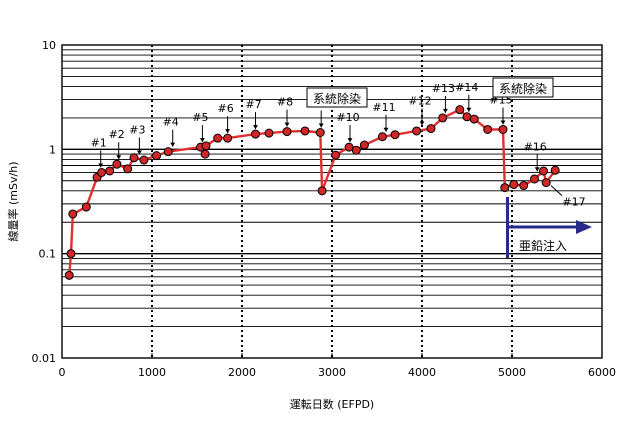  What do you see at coordinates (535, 146) in the screenshot?
I see `annotation-label: #16` at bounding box center [535, 146].